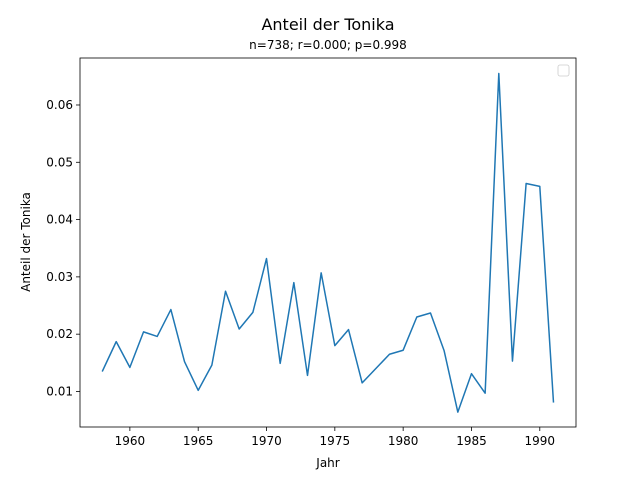 This screenshot has width=640, height=480. Describe the element at coordinates (471, 441) in the screenshot. I see `x-tick-label: 1985` at that location.